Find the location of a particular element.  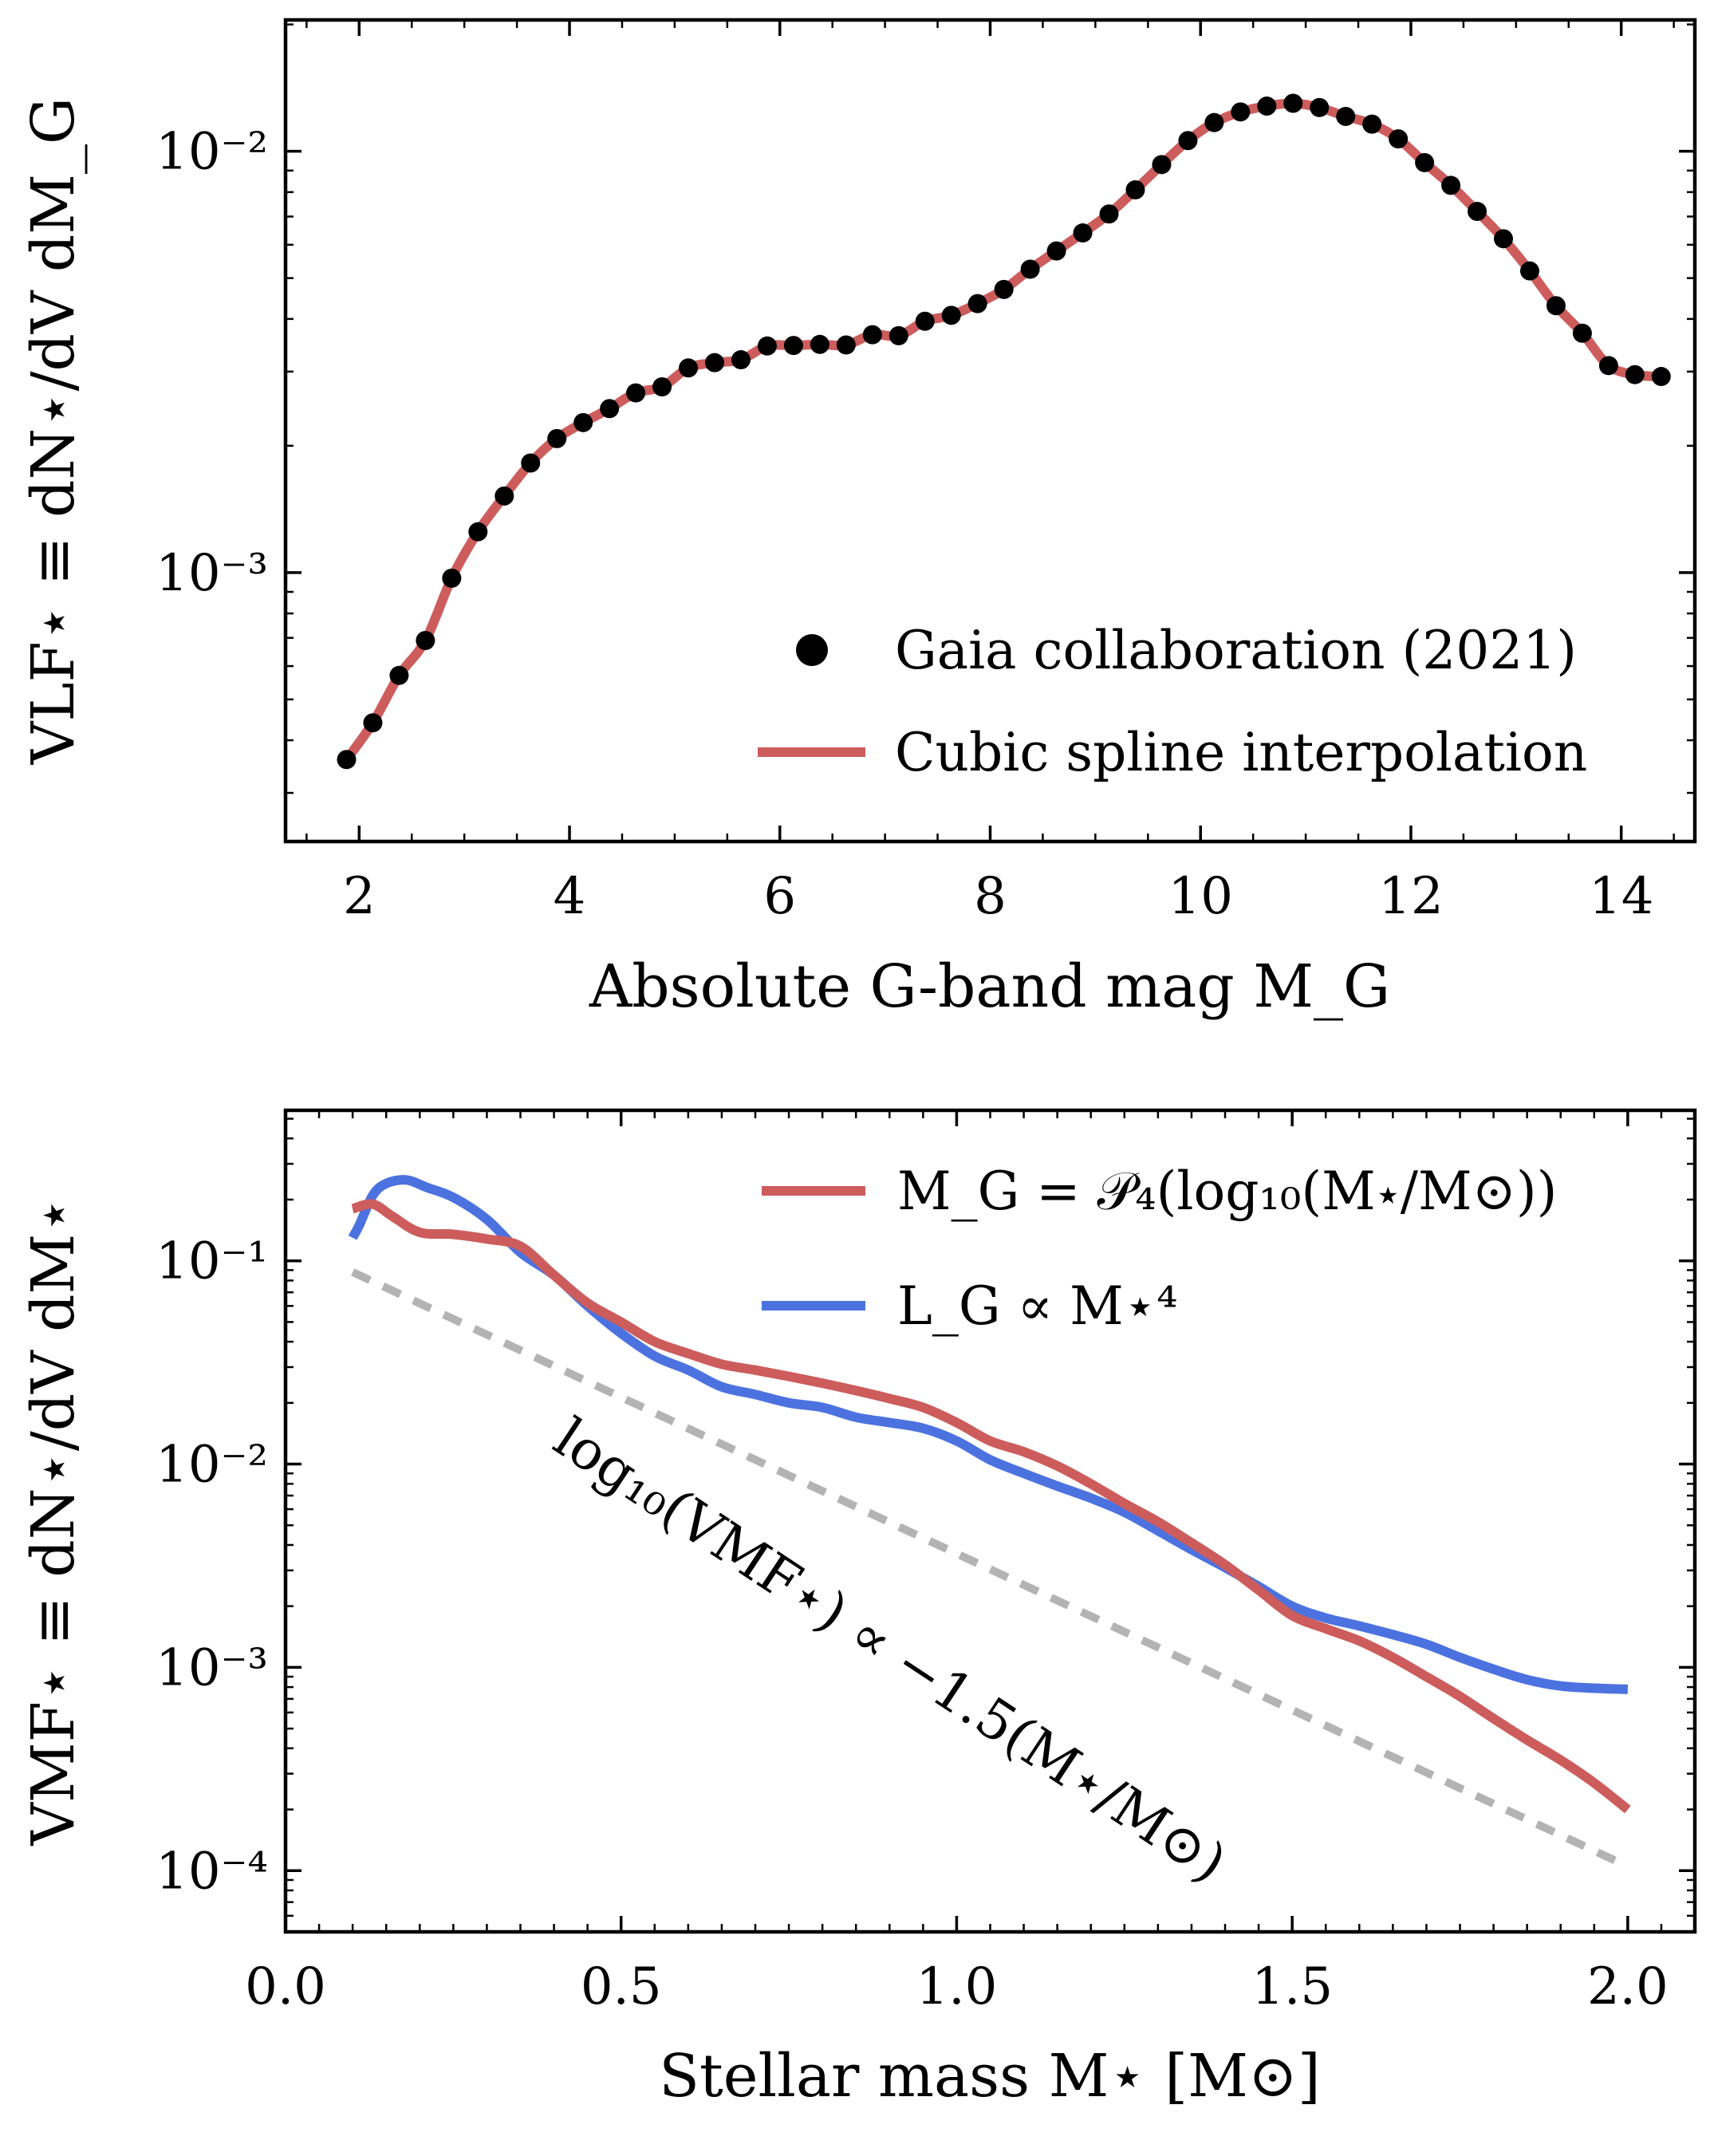

vlf-x-tick-label: 12 is located at coordinates (1410, 897).